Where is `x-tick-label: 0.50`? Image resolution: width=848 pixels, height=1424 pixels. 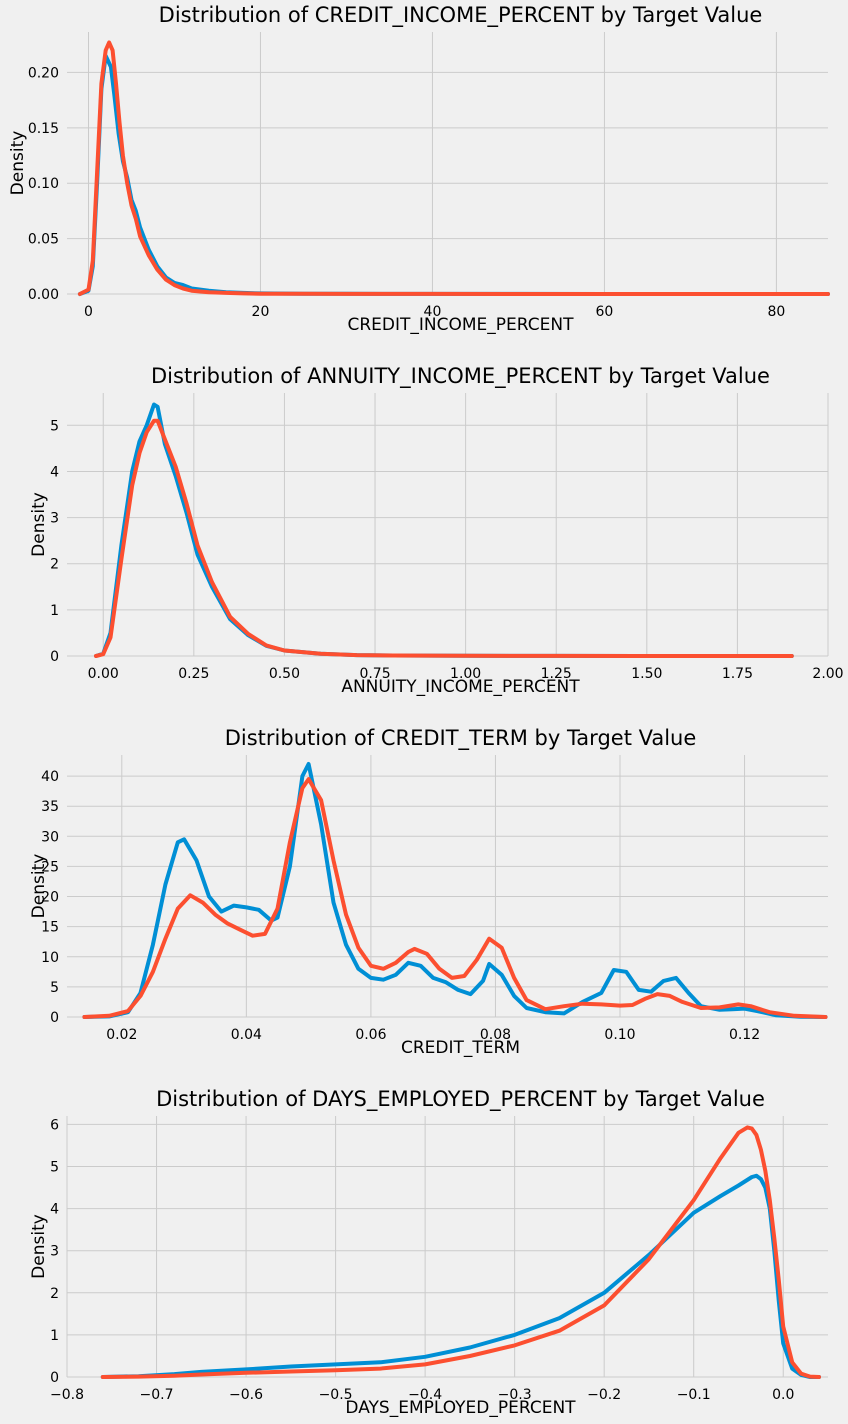 x-tick-label: 0.50 is located at coordinates (284, 674).